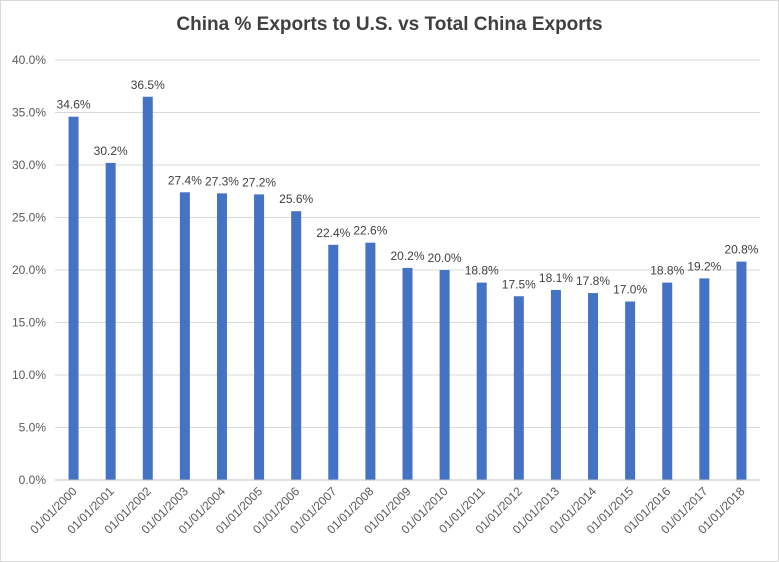  Describe the element at coordinates (704, 266) in the screenshot. I see `data-label: 19.2%` at that location.